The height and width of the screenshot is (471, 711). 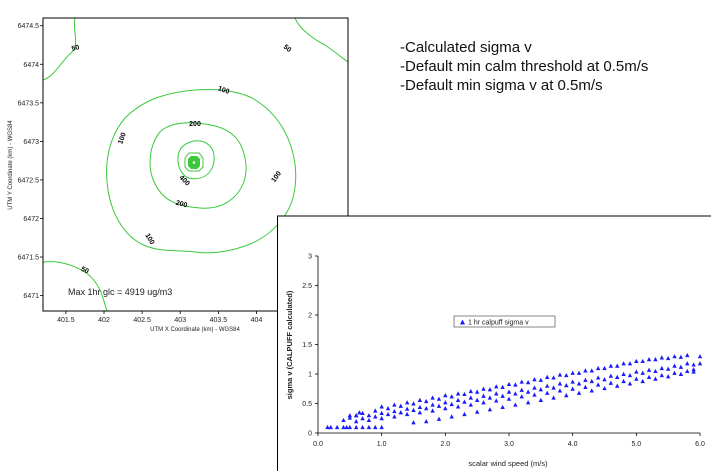 I want to click on scatter-x-tick-label: 3.0, so click(x=509, y=444).